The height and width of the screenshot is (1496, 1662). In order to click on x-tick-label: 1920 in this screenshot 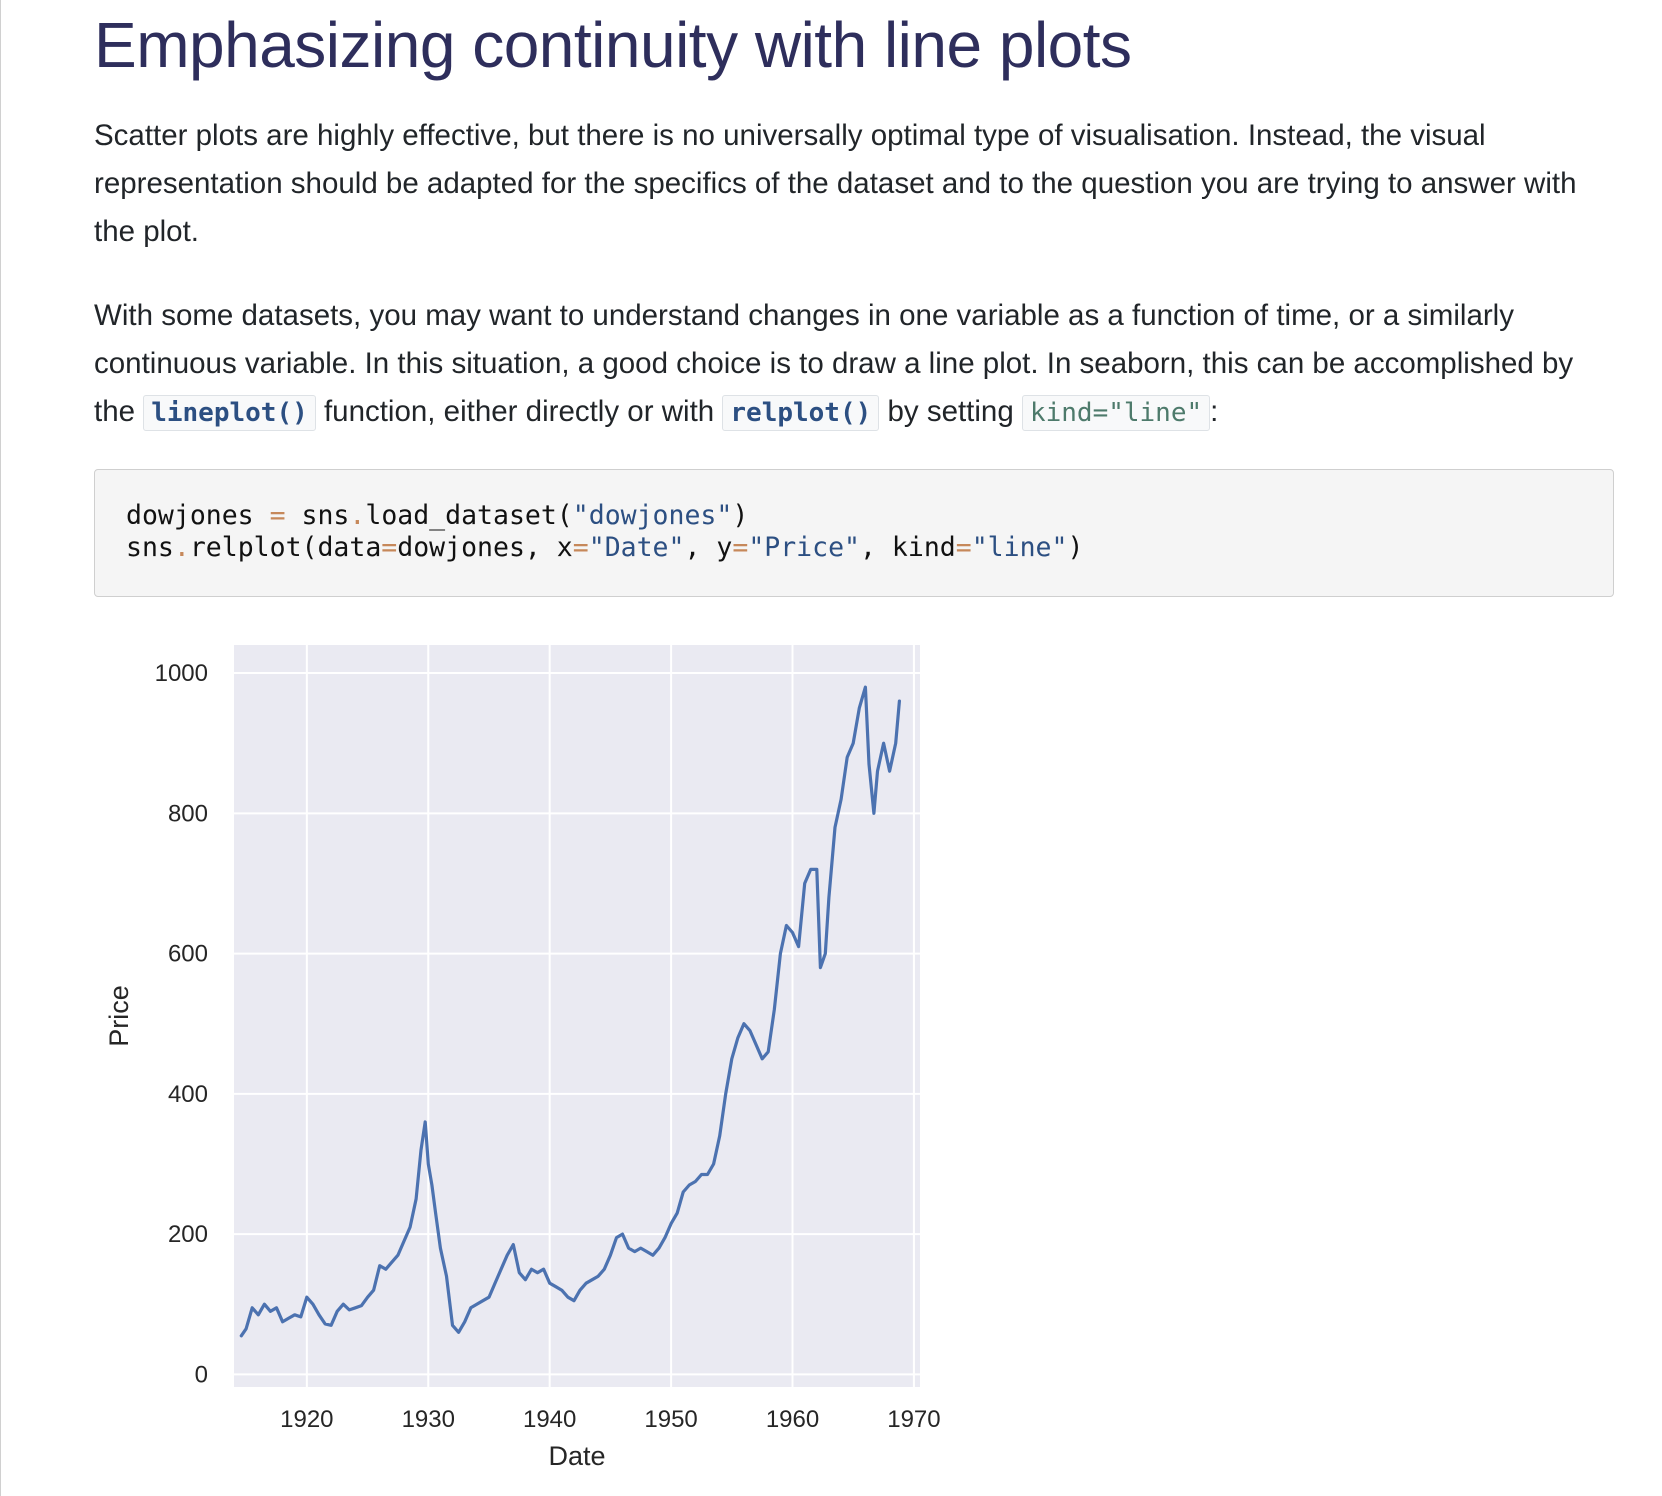, I will do `click(306, 1419)`.